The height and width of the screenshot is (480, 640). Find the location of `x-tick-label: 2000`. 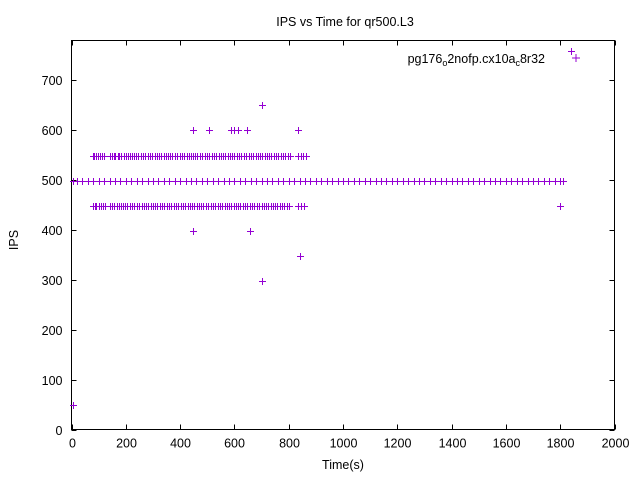

x-tick-label: 2000 is located at coordinates (616, 444).